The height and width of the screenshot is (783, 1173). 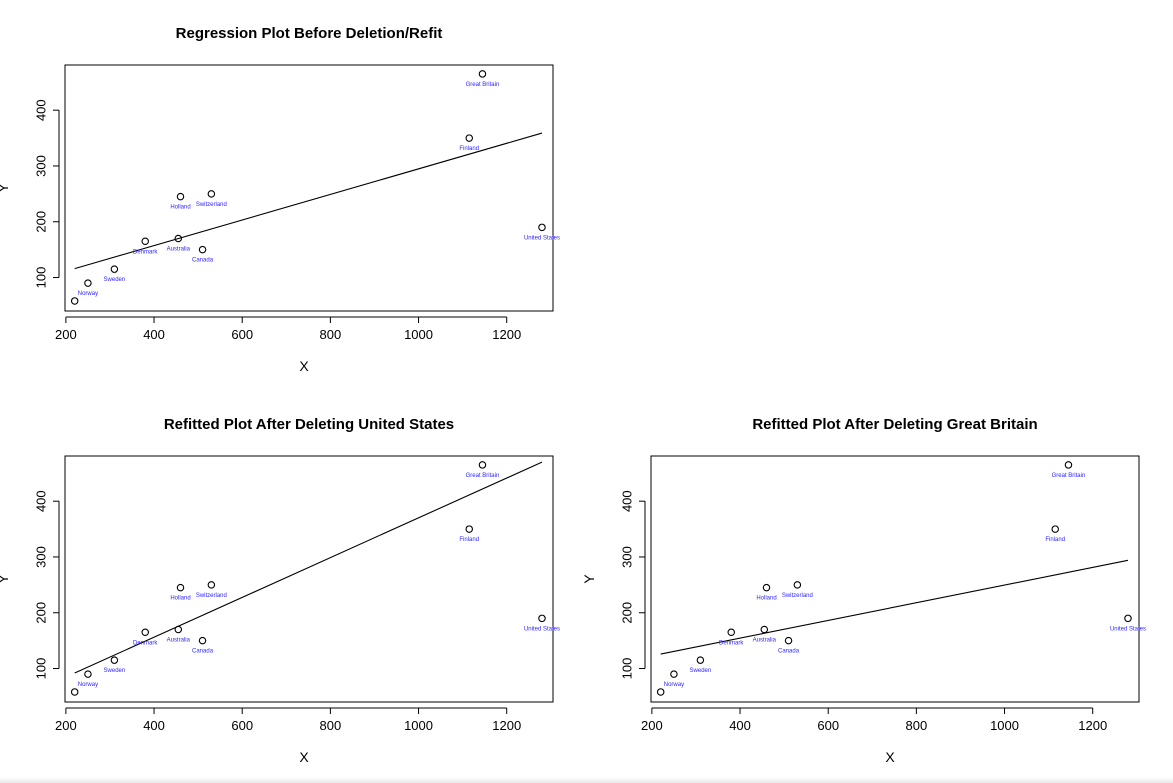 What do you see at coordinates (418, 725) in the screenshot?
I see `x-tick-label-p2-4: 1000` at bounding box center [418, 725].